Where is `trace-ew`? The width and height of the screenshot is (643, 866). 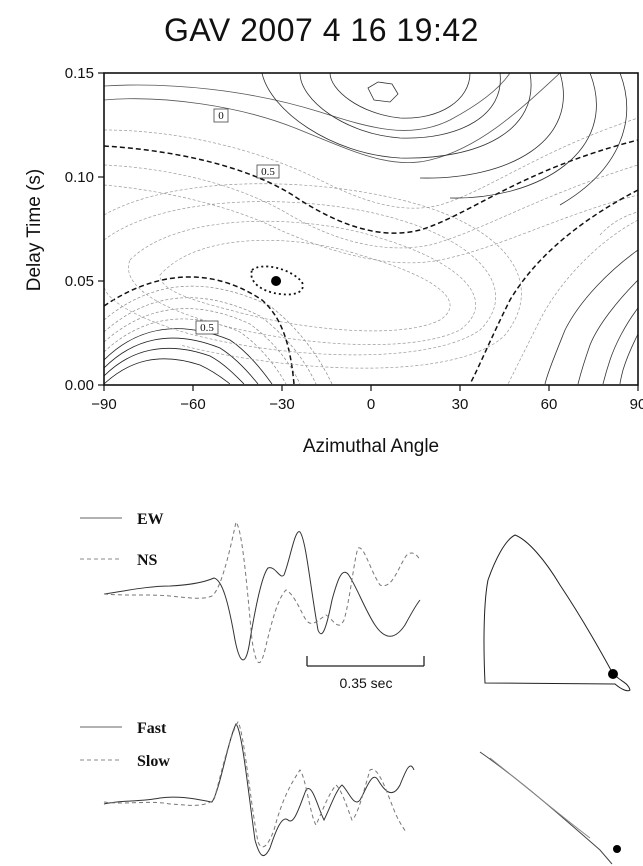 trace-ew is located at coordinates (262, 596).